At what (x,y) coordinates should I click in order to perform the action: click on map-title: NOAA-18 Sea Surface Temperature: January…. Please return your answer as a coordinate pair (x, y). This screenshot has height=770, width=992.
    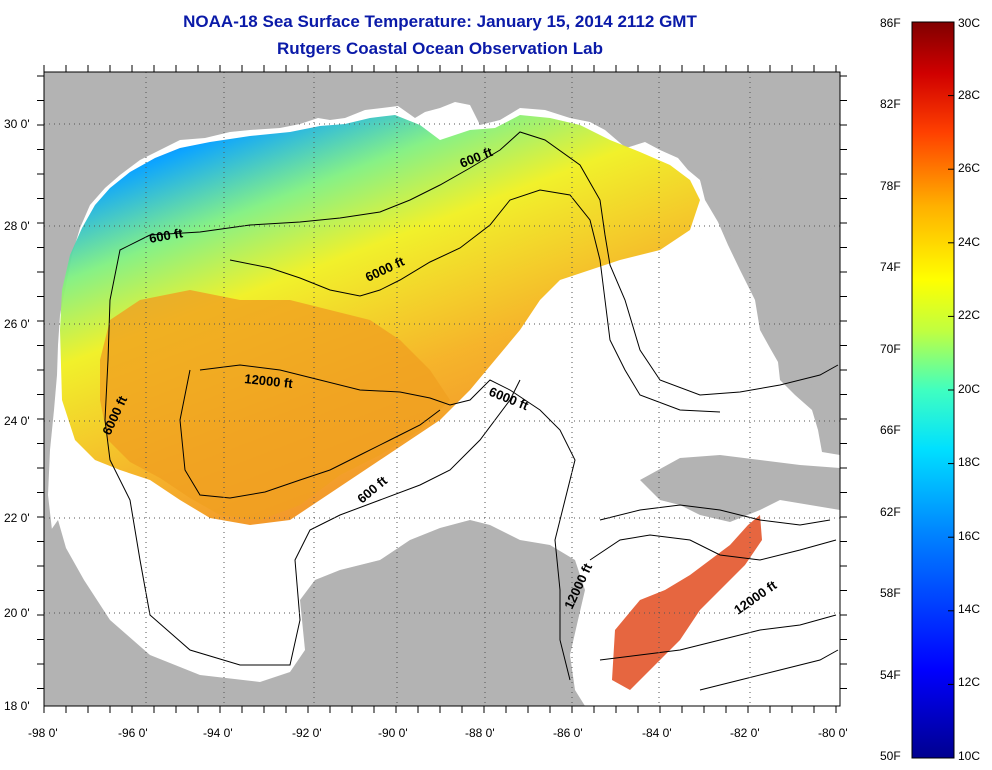
    Looking at the image, I should click on (440, 21).